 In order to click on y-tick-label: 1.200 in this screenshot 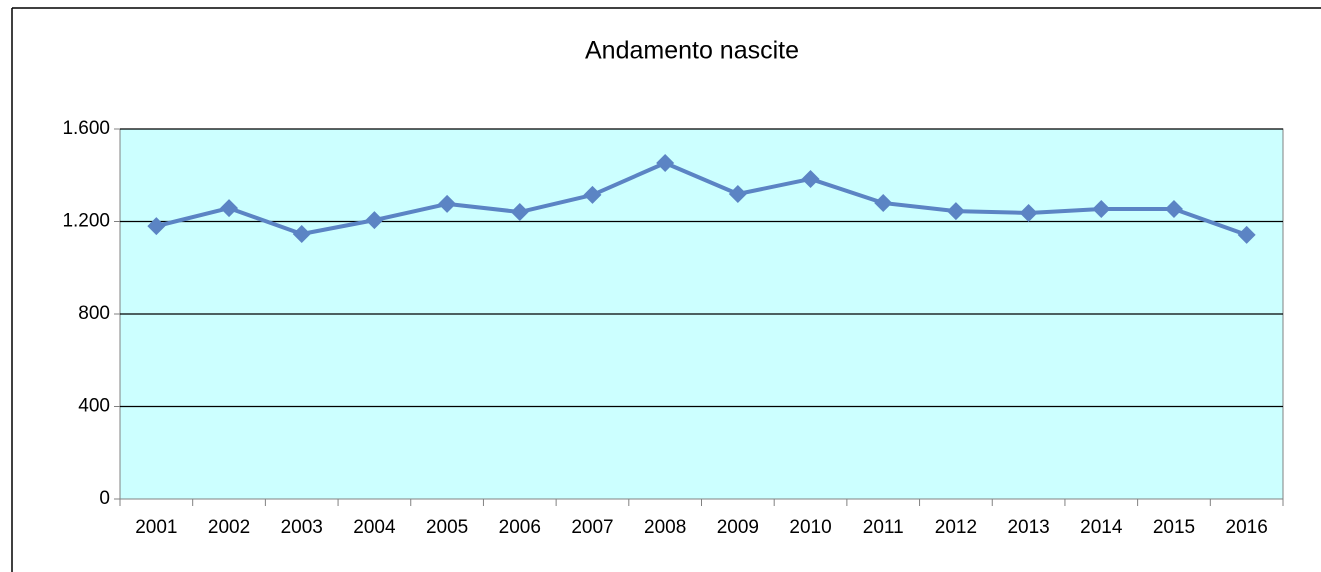, I will do `click(86, 221)`.